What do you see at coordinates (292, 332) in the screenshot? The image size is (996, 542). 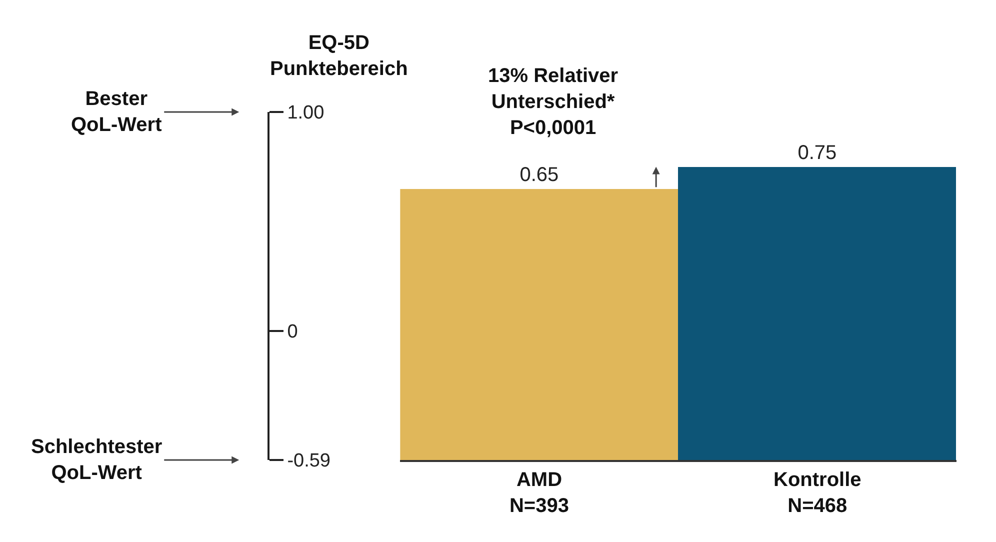 I see `y-tick-label: 0` at bounding box center [292, 332].